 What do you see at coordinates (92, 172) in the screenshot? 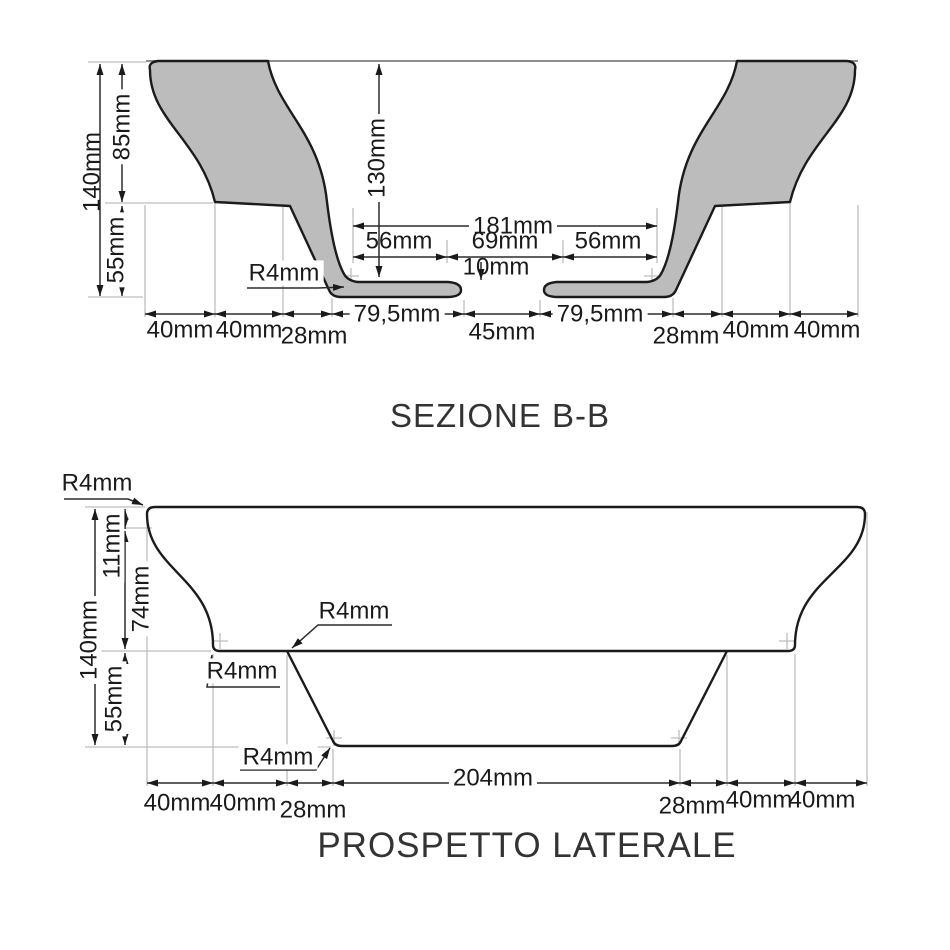
I see `dim-height-total: 140mm` at bounding box center [92, 172].